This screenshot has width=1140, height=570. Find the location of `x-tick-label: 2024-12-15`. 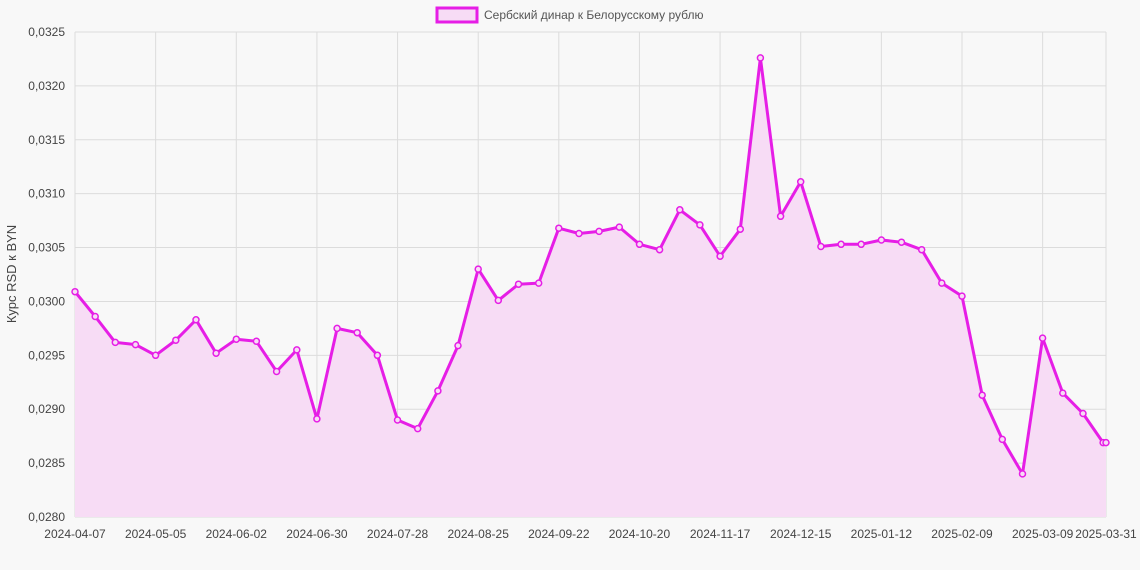

x-tick-label: 2024-12-15 is located at coordinates (801, 534).